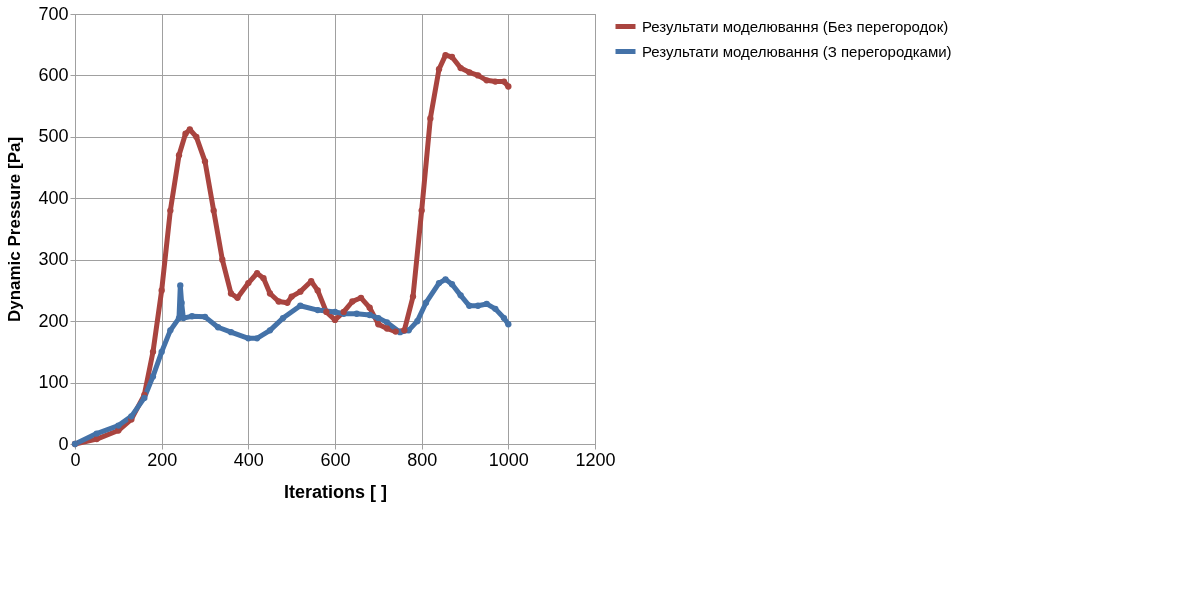  Describe the element at coordinates (53, 197) in the screenshot. I see `y-tick-label: 400` at that location.